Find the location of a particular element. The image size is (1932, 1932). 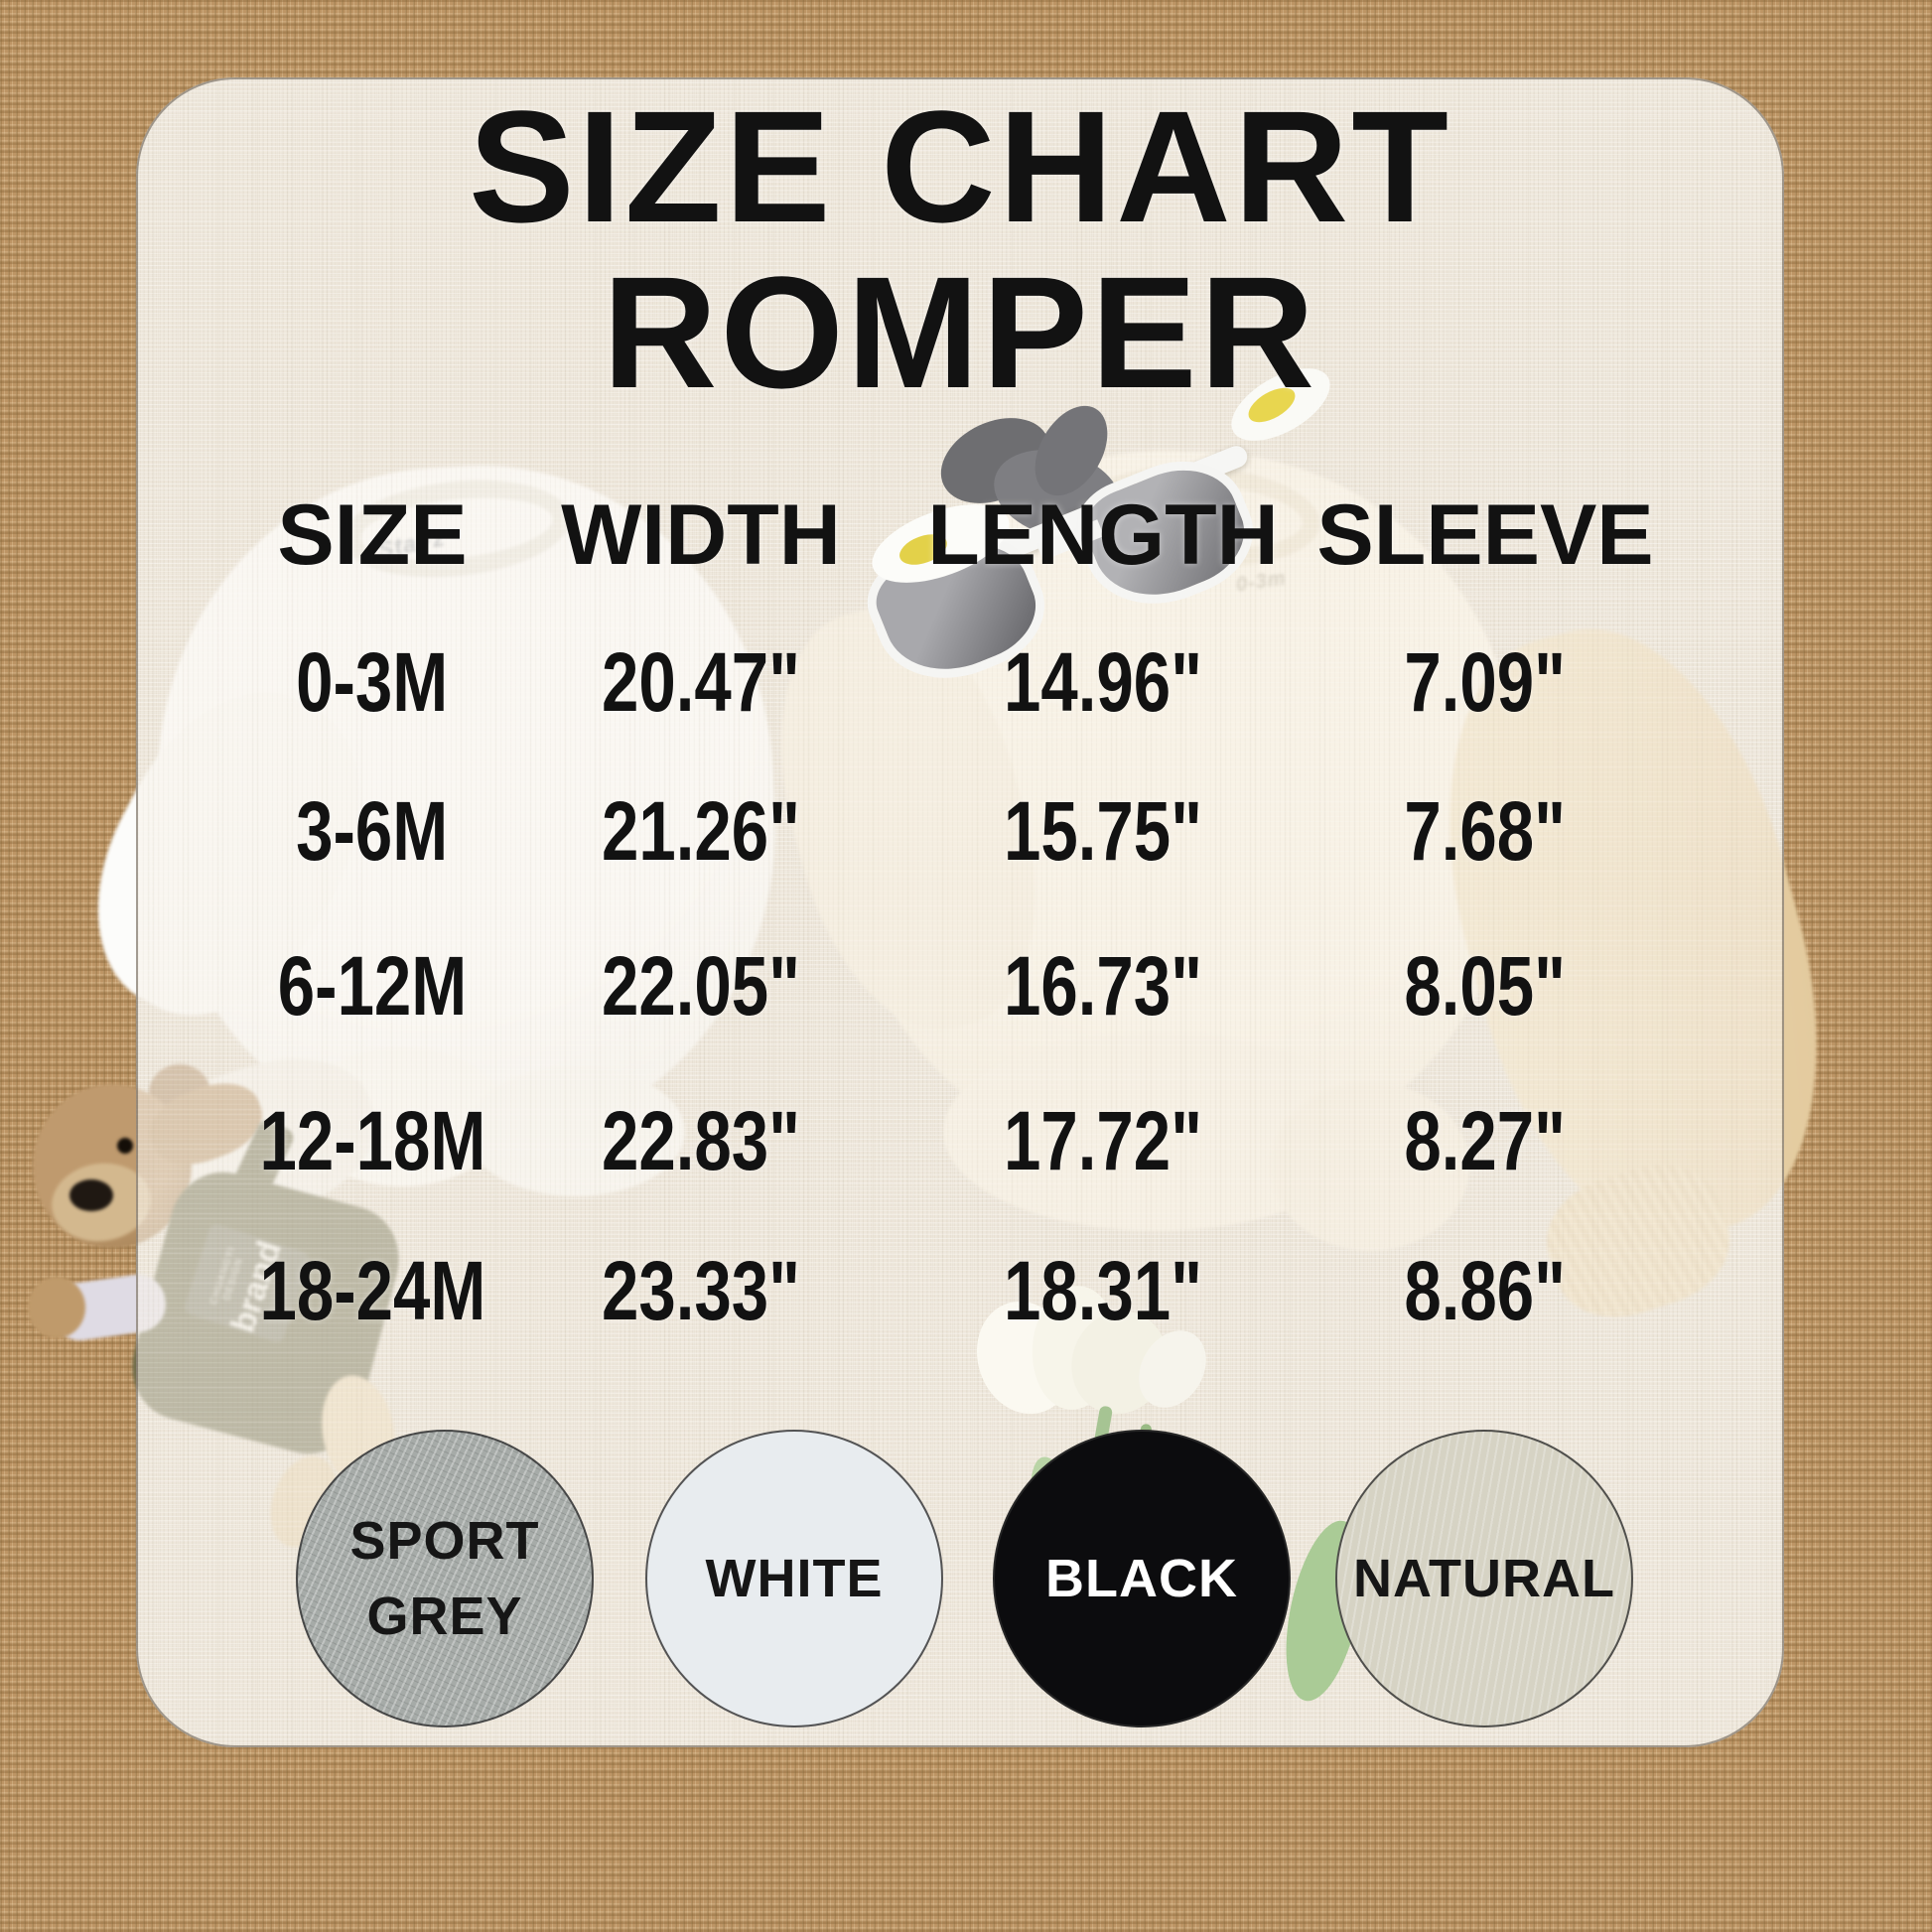

swatch-label: BLACK is located at coordinates (1141, 1579).